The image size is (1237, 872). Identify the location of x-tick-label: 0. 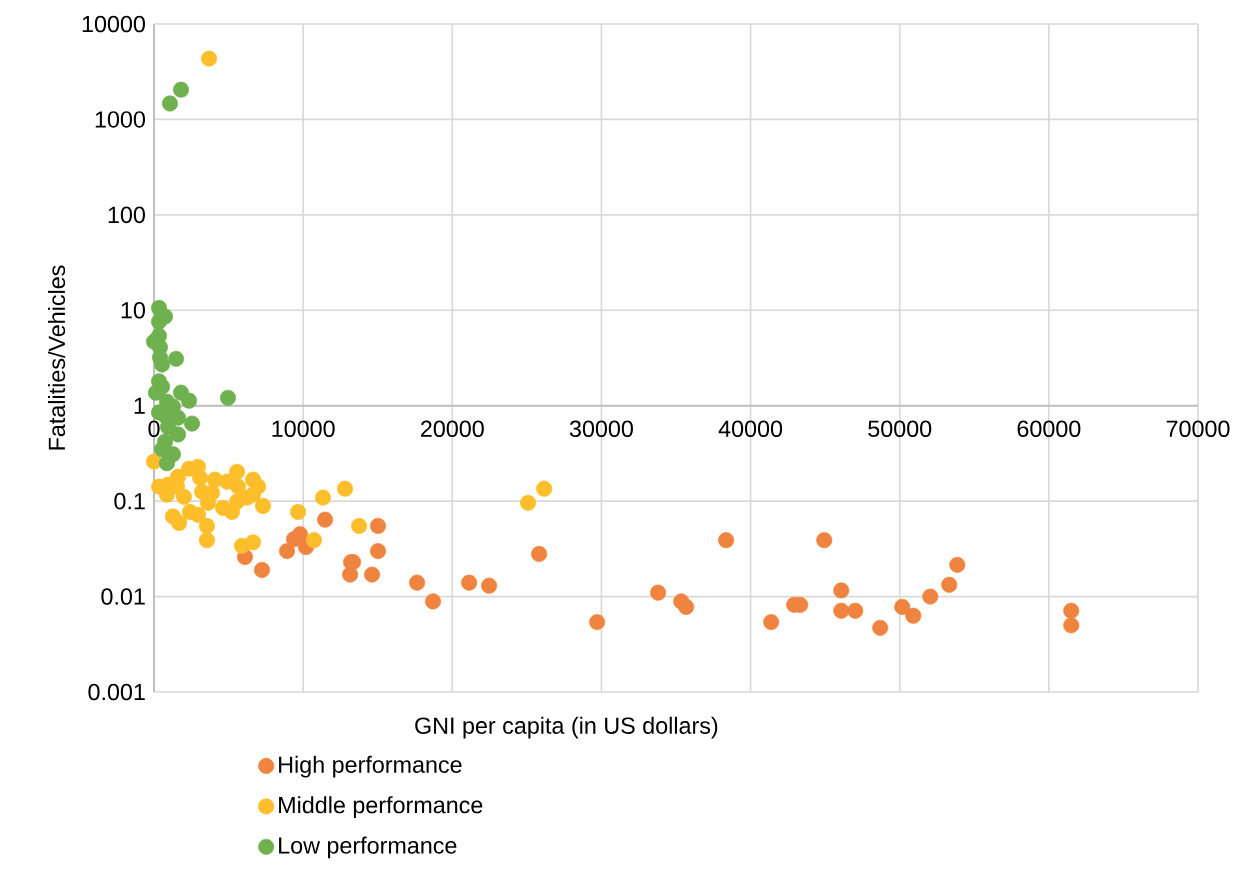
(154, 429).